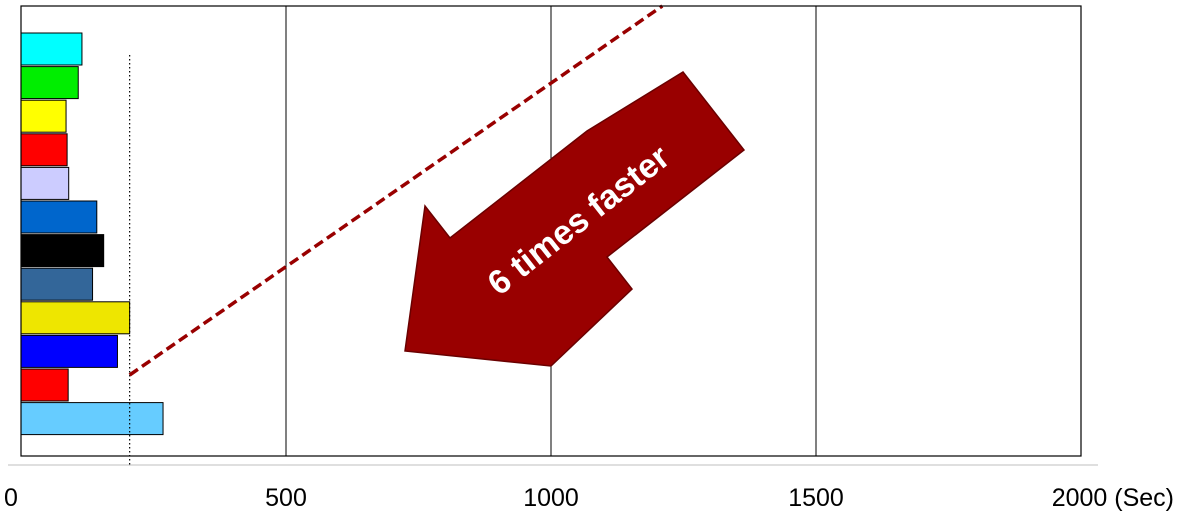 The height and width of the screenshot is (520, 1177). Describe the element at coordinates (589, 498) in the screenshot. I see `x-axis-tick-labels: 0 500 1000 1500 2000 (Sec)` at that location.